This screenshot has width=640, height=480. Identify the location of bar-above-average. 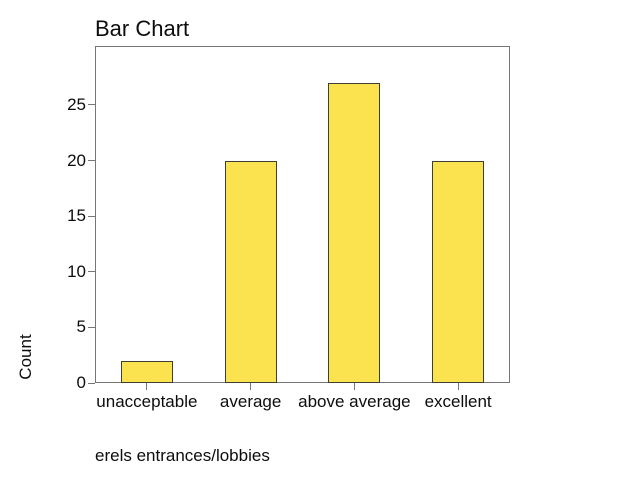
(354, 232).